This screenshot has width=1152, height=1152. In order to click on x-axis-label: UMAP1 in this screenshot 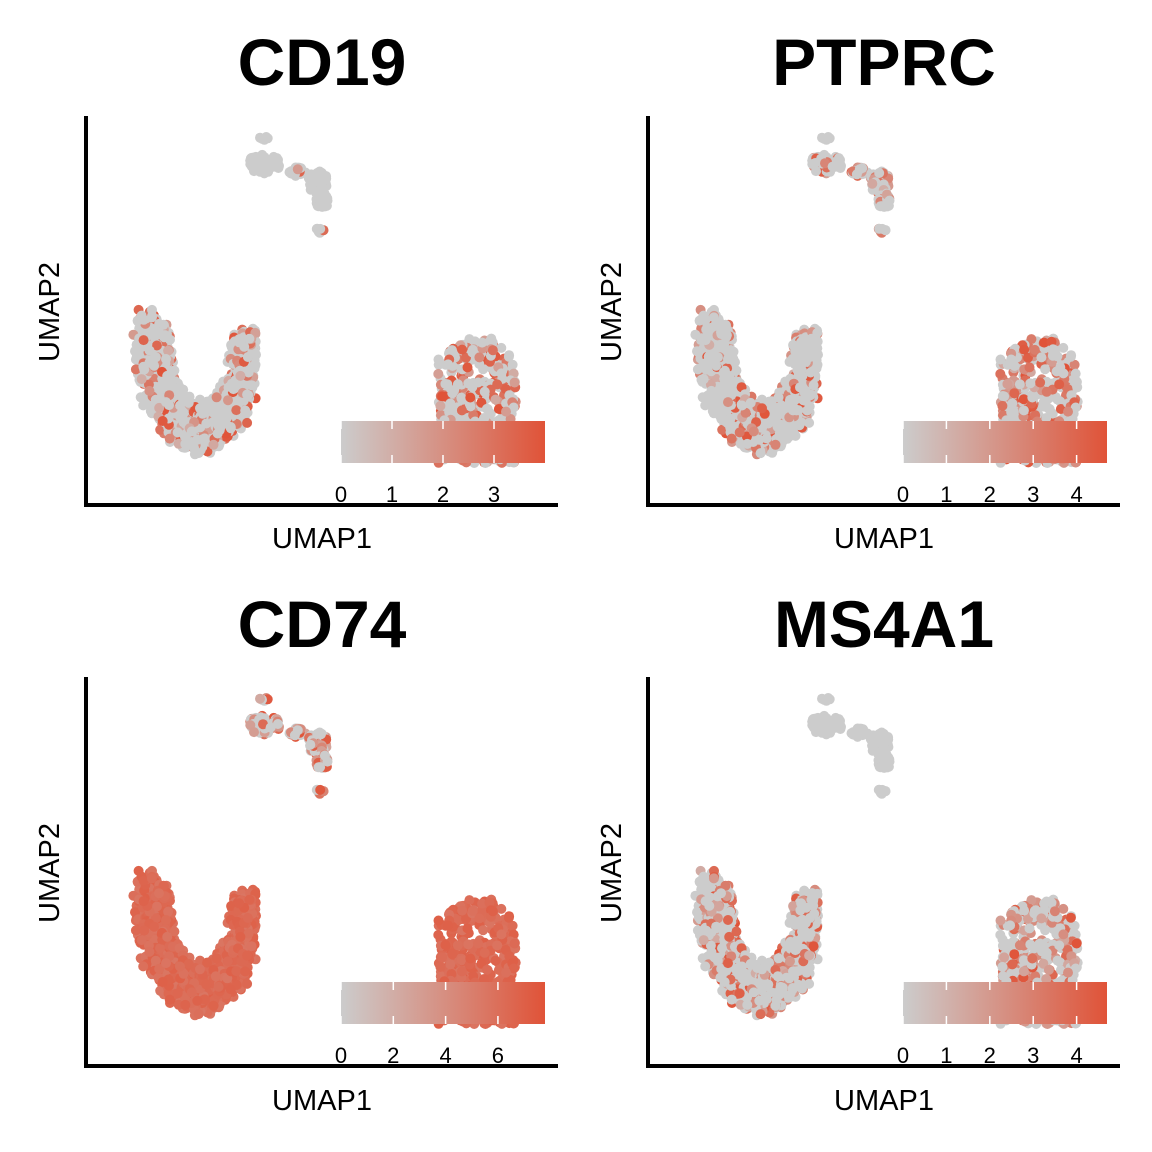, I will do `click(884, 539)`.